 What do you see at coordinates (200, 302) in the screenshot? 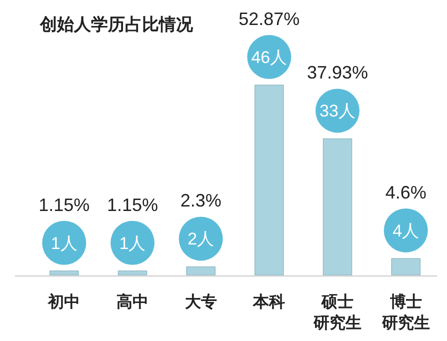
I see `x-tick-label: 大专` at bounding box center [200, 302].